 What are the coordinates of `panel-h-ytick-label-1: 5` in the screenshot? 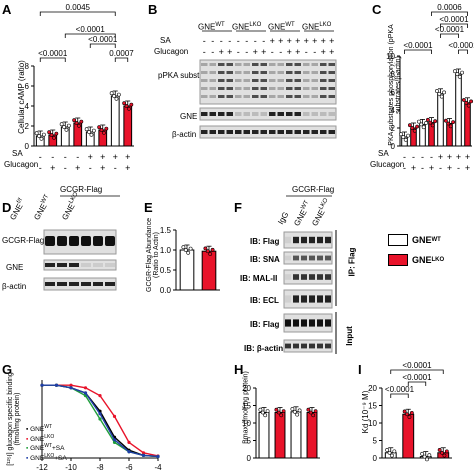 It's located at (249, 441).